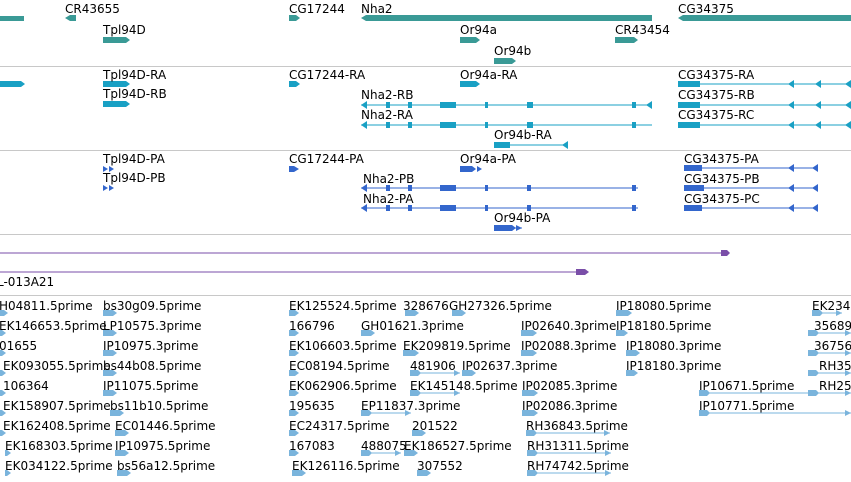  Describe the element at coordinates (19, 346) in the screenshot. I see `est-label: 01655` at that location.